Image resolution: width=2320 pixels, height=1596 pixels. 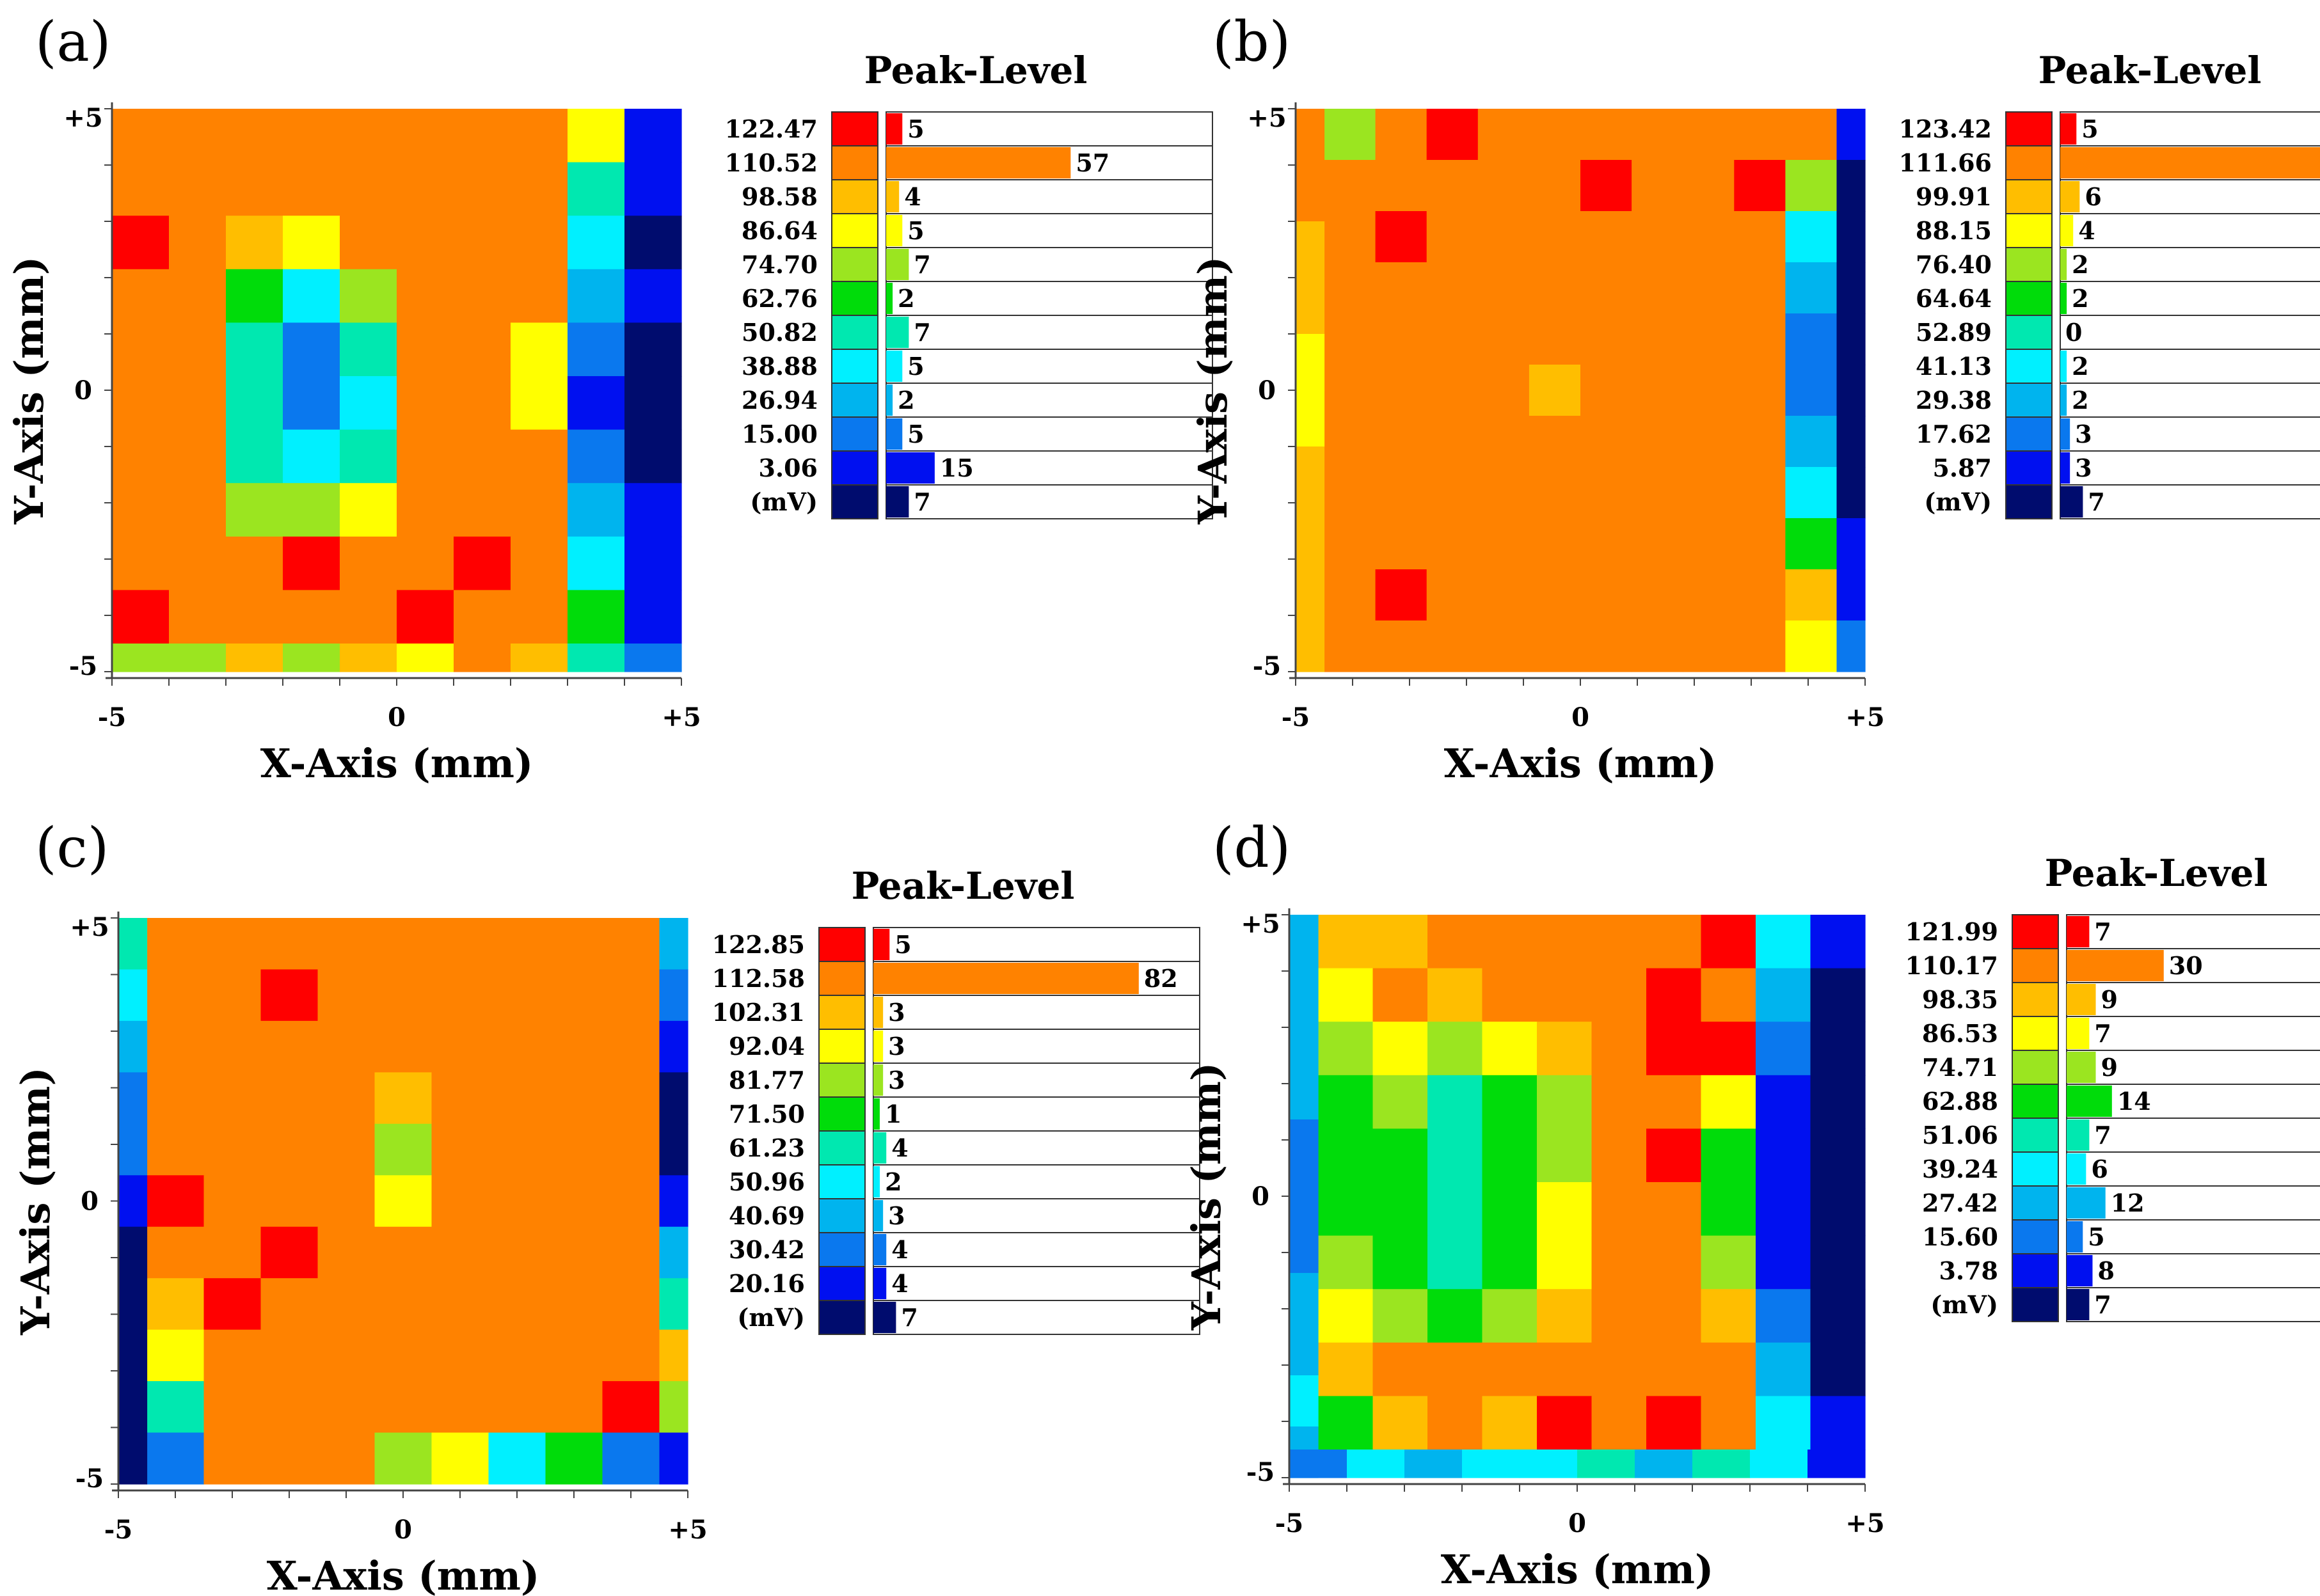 I want to click on legend-level-label: 99.91, so click(x=1954, y=196).